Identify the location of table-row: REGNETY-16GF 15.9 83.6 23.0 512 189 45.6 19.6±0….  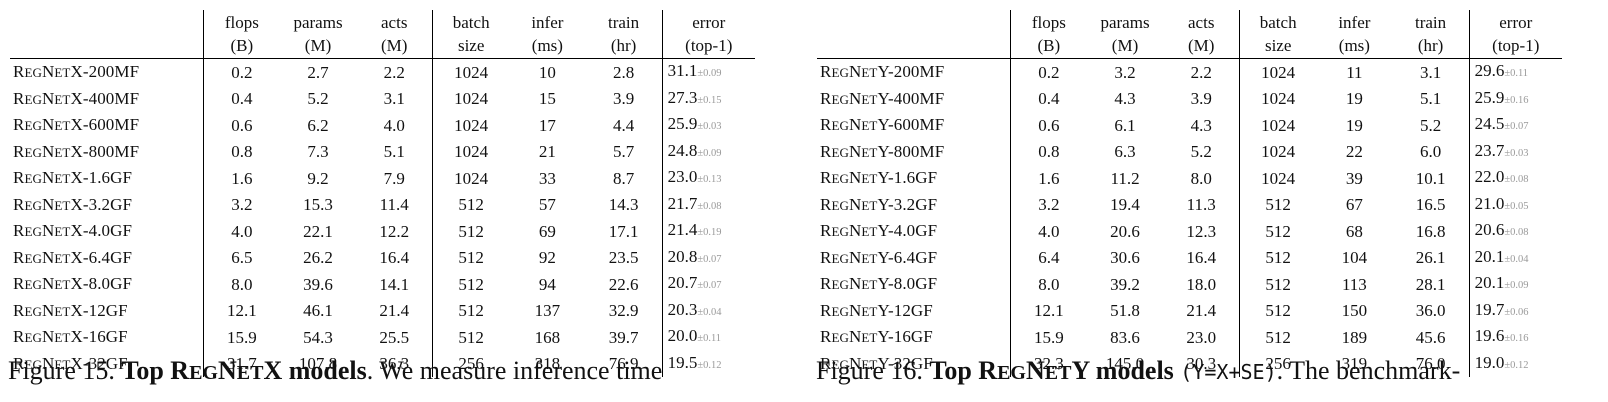
(1189, 337).